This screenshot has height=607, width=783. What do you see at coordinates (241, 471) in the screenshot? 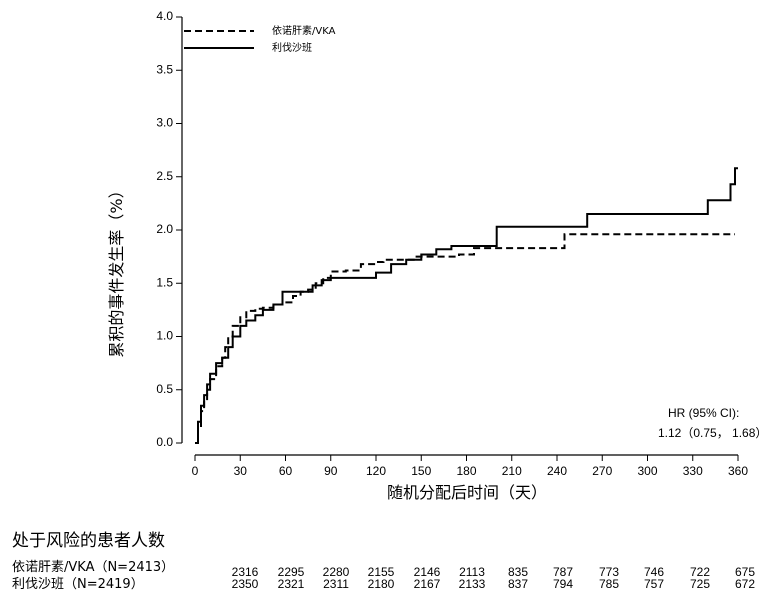
I see `x-tick-label: 30` at bounding box center [241, 471].